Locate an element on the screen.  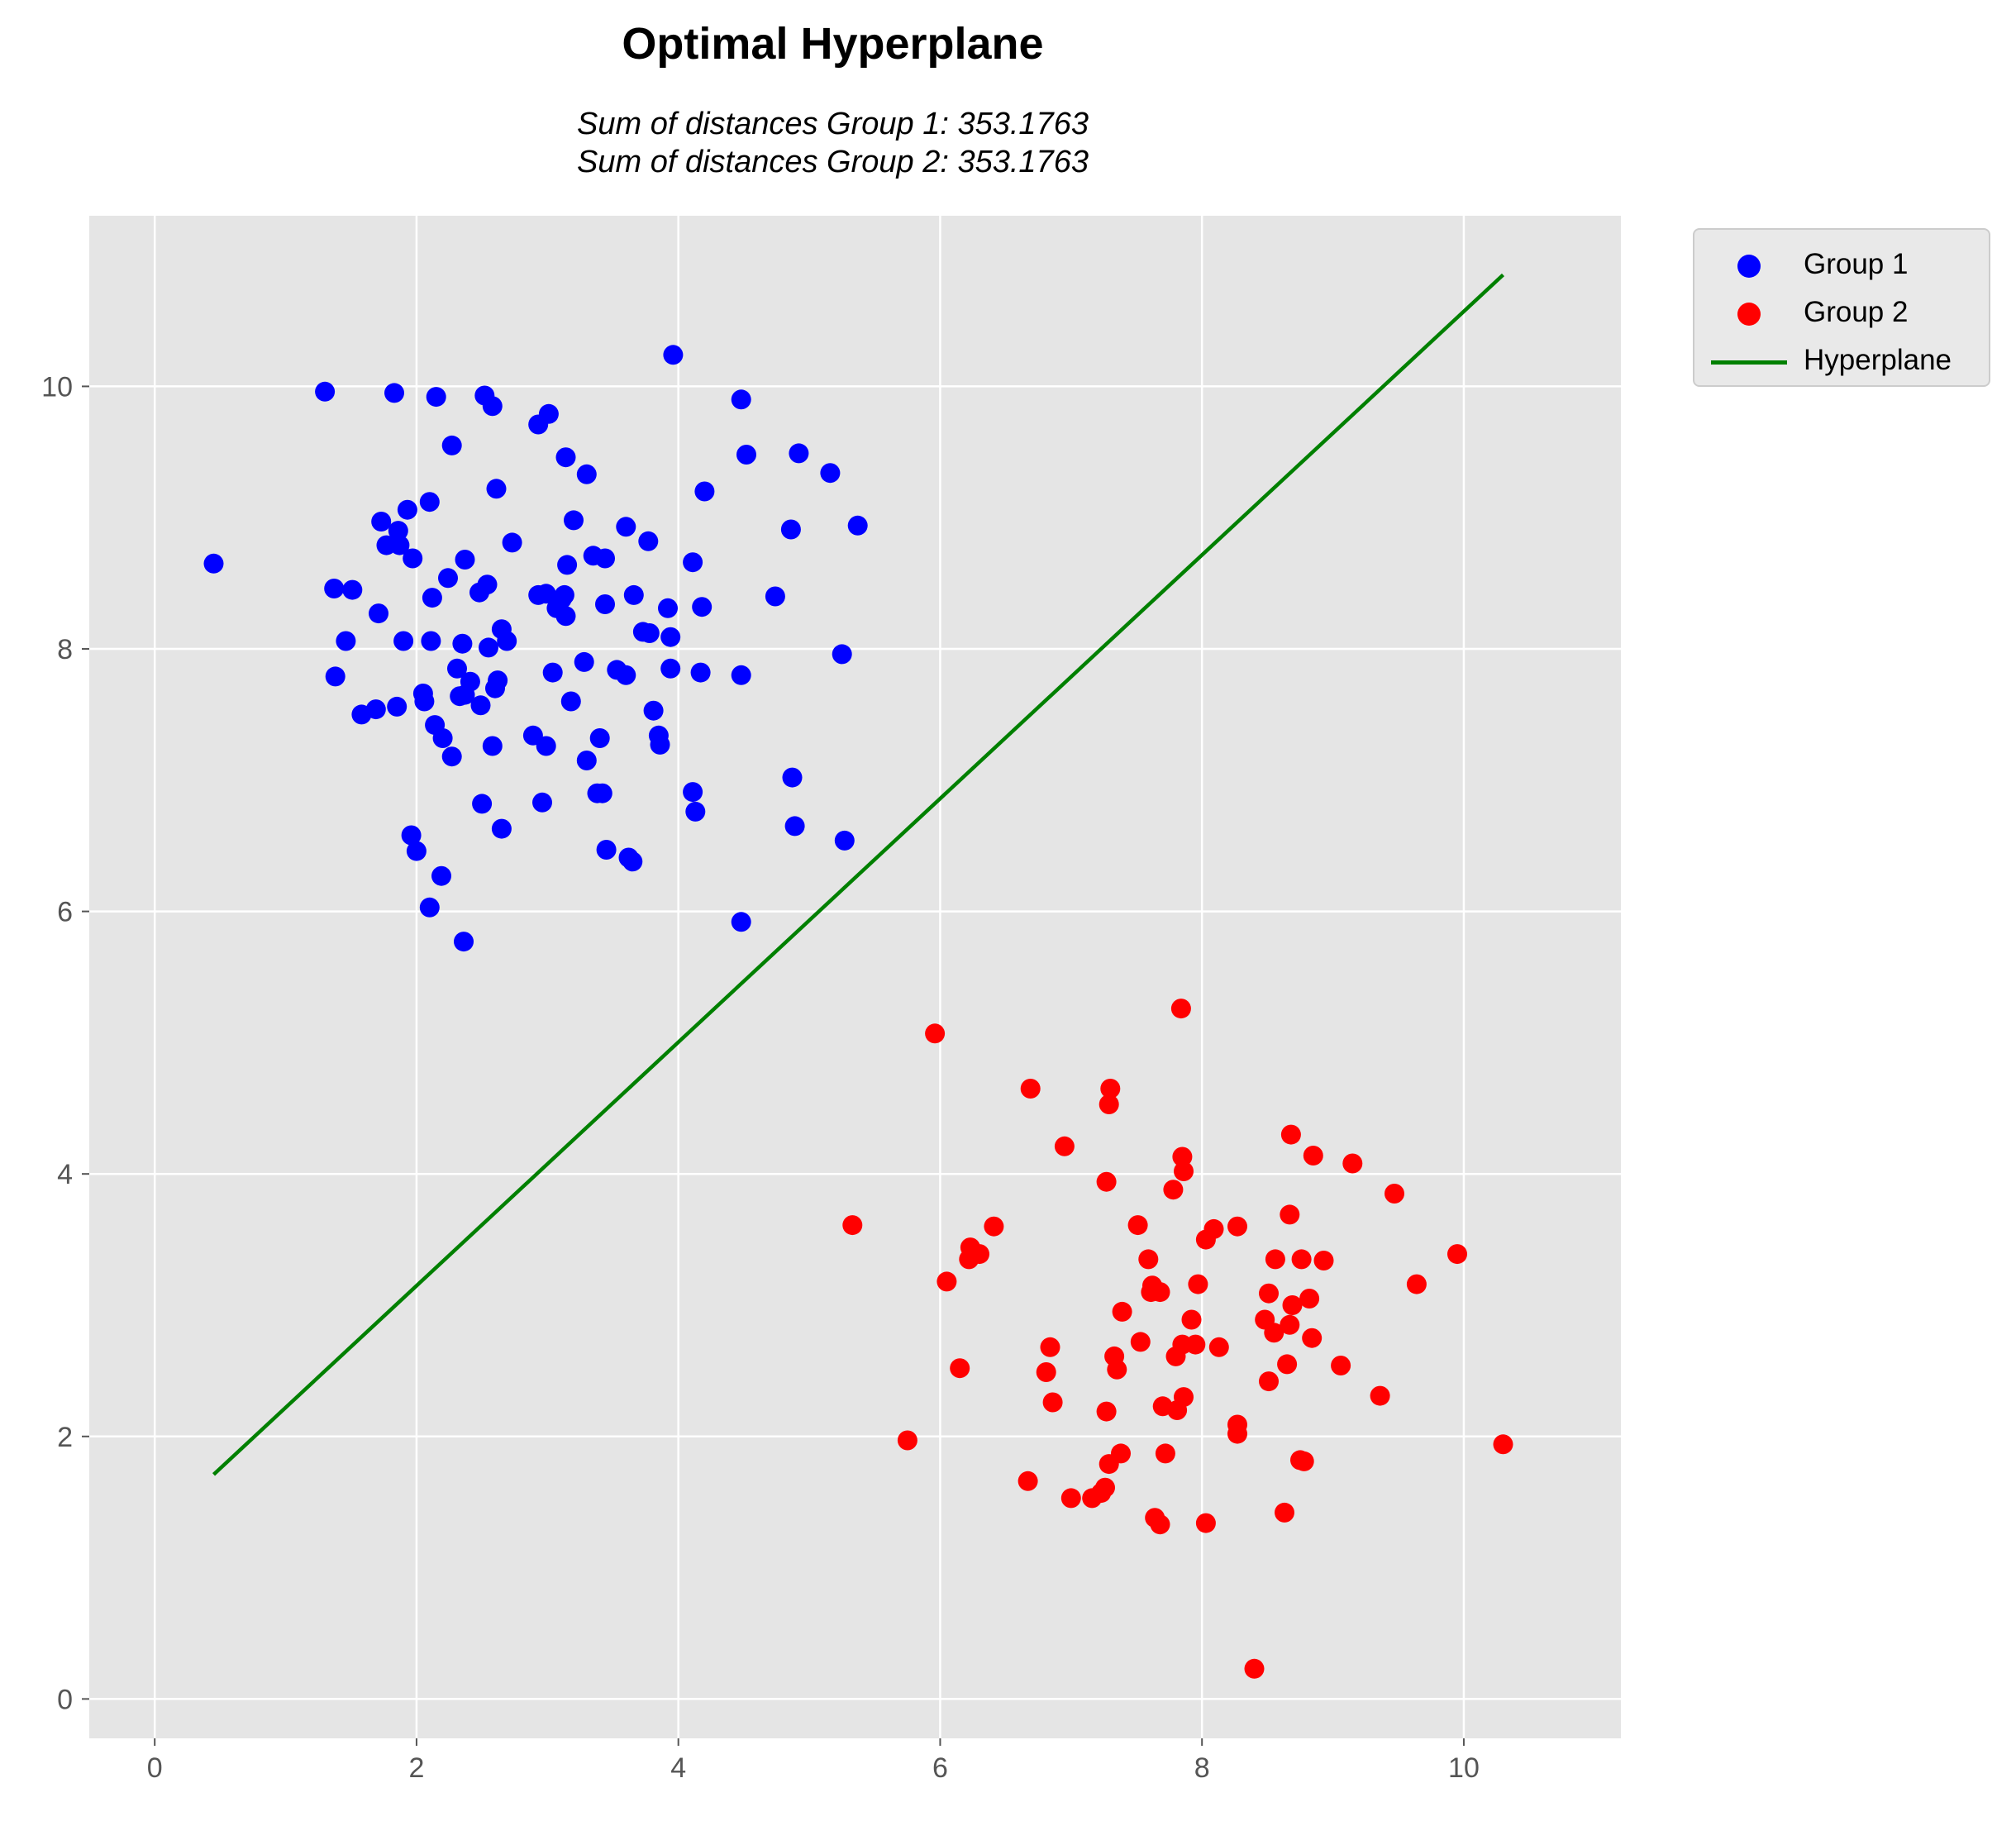
legend-label-hyperplane: Hyperplane is located at coordinates (1878, 360).